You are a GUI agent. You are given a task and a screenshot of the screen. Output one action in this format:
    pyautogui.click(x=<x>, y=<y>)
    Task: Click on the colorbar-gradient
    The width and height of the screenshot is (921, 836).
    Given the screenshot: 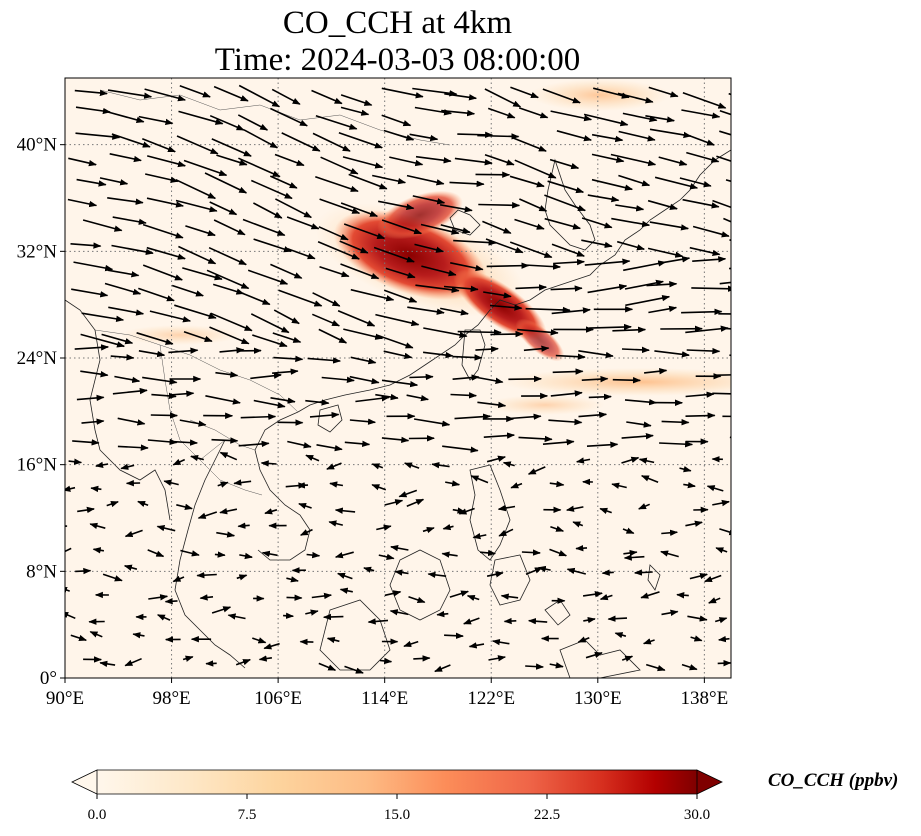 What is the action you would take?
    pyautogui.click(x=397, y=782)
    